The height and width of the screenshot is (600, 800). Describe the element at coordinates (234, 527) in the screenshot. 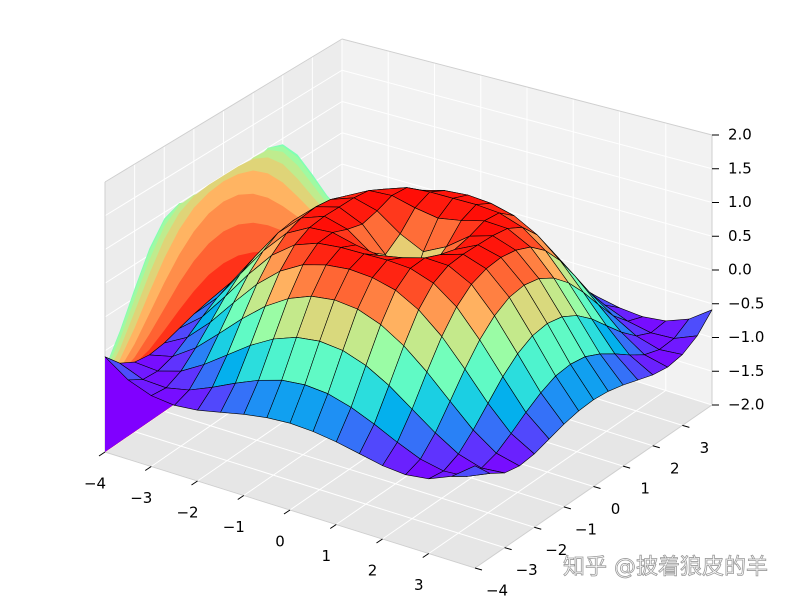

I see `x-tick-label: −1` at that location.